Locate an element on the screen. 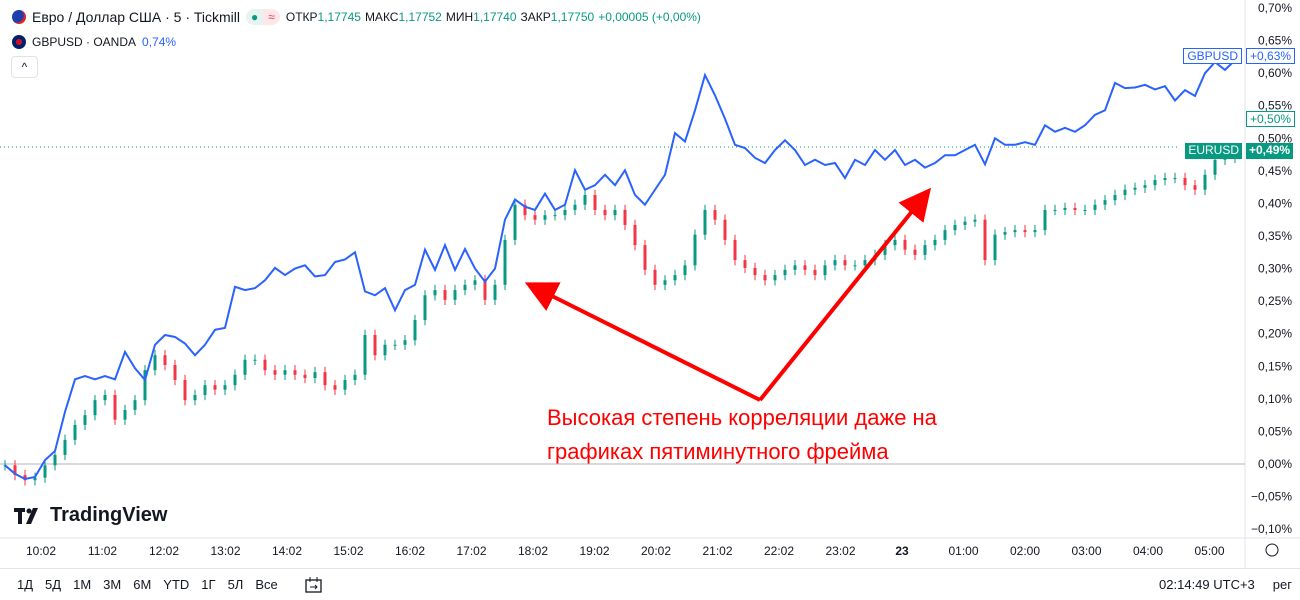 Image resolution: width=1300 pixels, height=600 pixels. goto-date-icon is located at coordinates (314, 585).